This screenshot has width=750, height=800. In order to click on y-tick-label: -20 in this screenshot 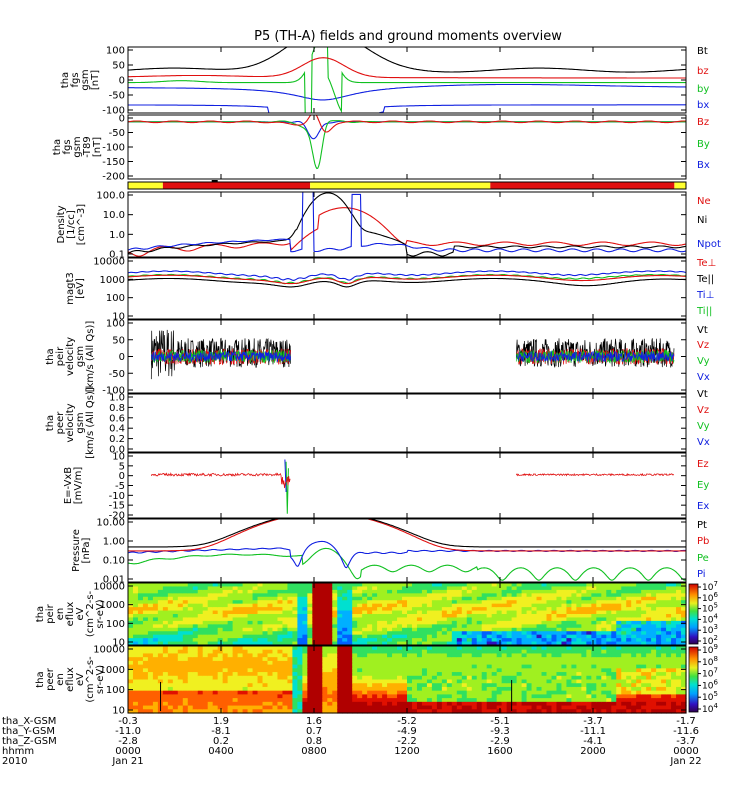, I will do `click(117, 516)`.